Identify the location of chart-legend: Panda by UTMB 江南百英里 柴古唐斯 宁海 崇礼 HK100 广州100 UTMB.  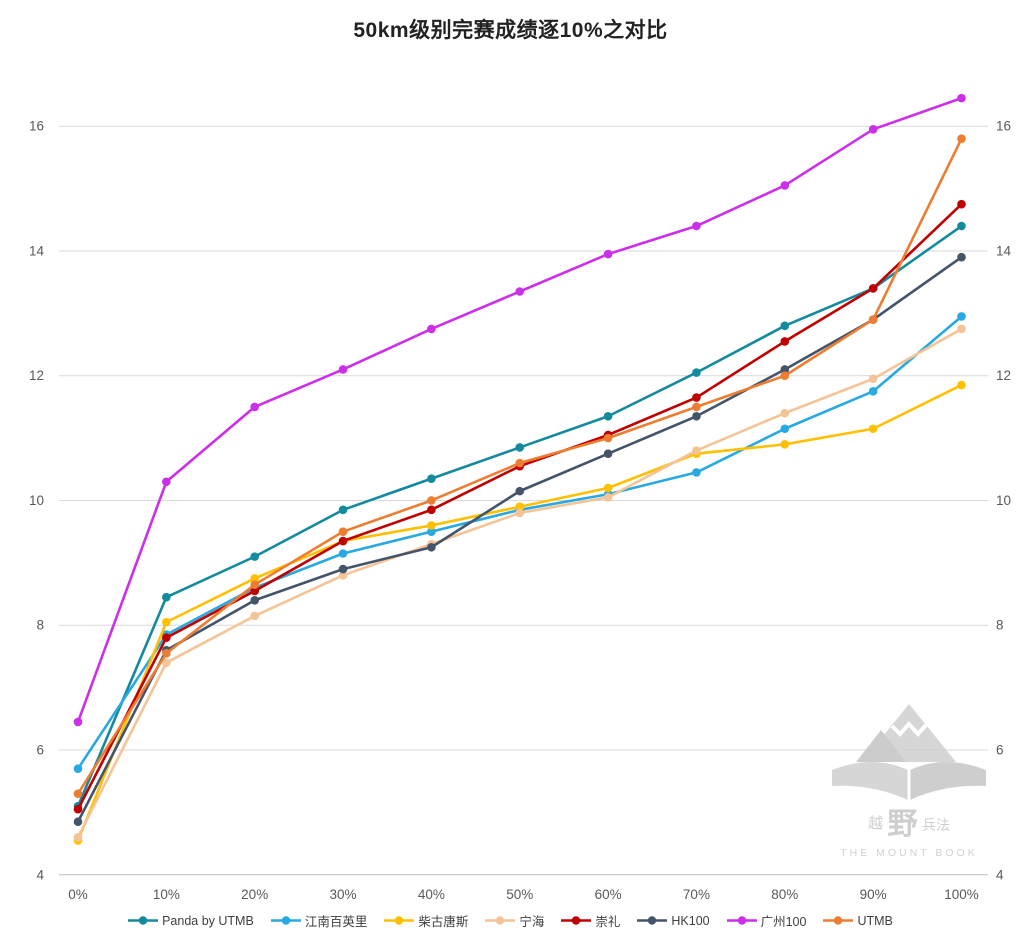
(510, 920).